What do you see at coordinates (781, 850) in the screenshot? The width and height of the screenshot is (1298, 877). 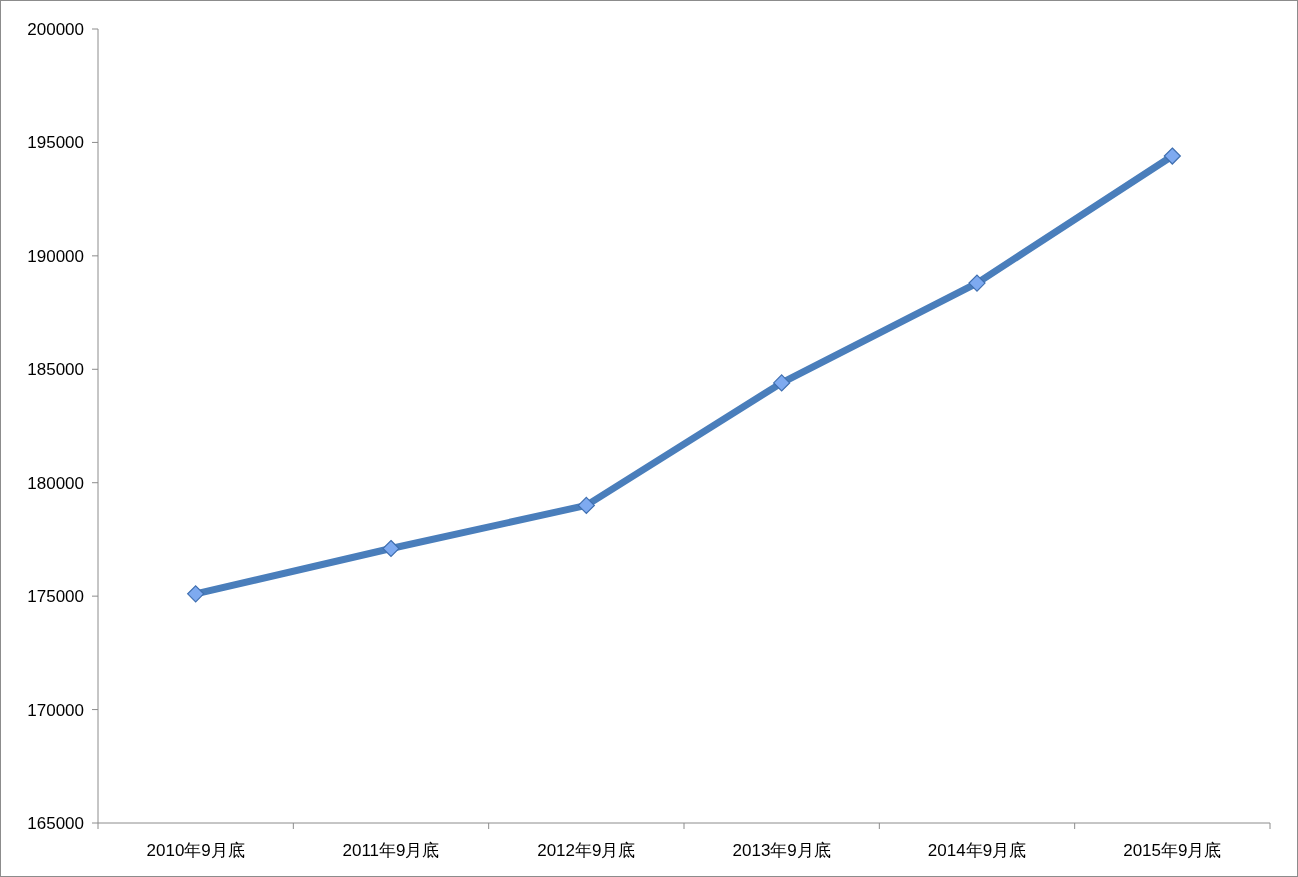 I see `x-tick-label: 2013年9月底` at bounding box center [781, 850].